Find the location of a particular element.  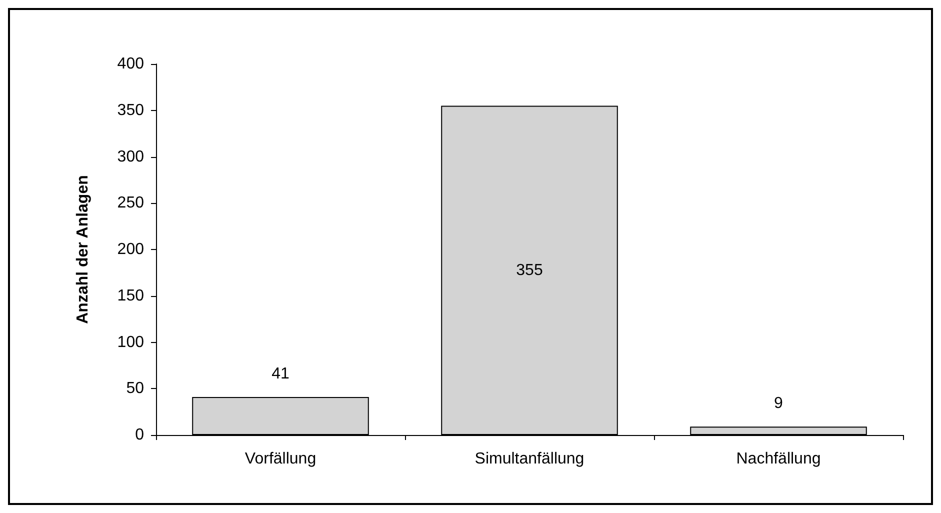

data-label: 355 is located at coordinates (529, 270).